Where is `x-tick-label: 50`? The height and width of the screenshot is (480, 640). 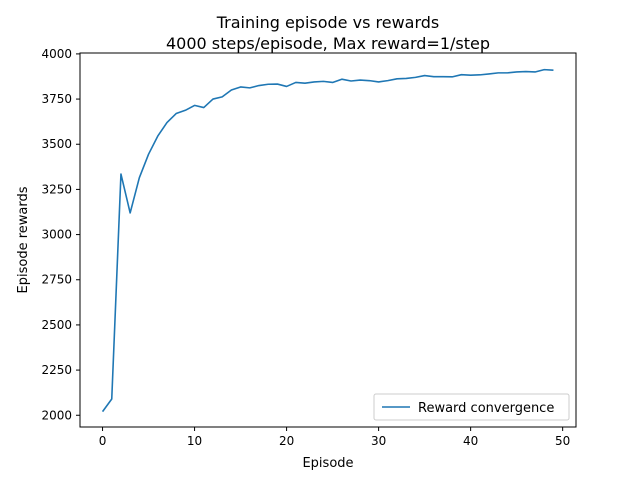
x-tick-label: 50 is located at coordinates (562, 441).